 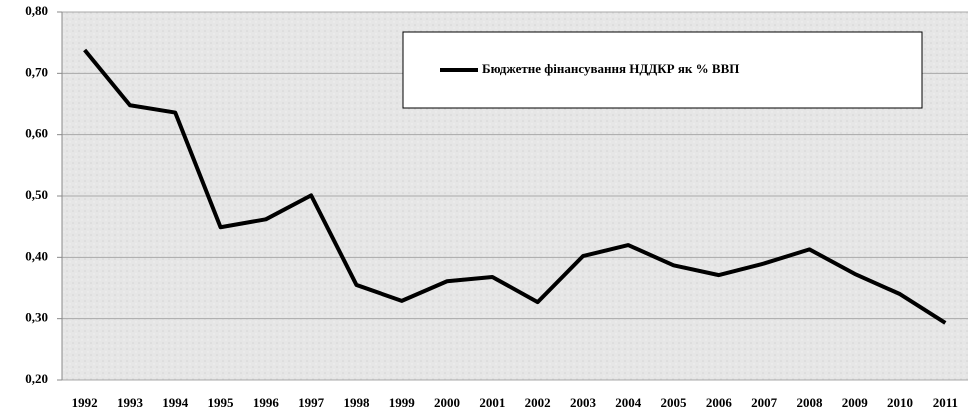 I want to click on y-tick-label: 0,80, so click(x=36, y=10).